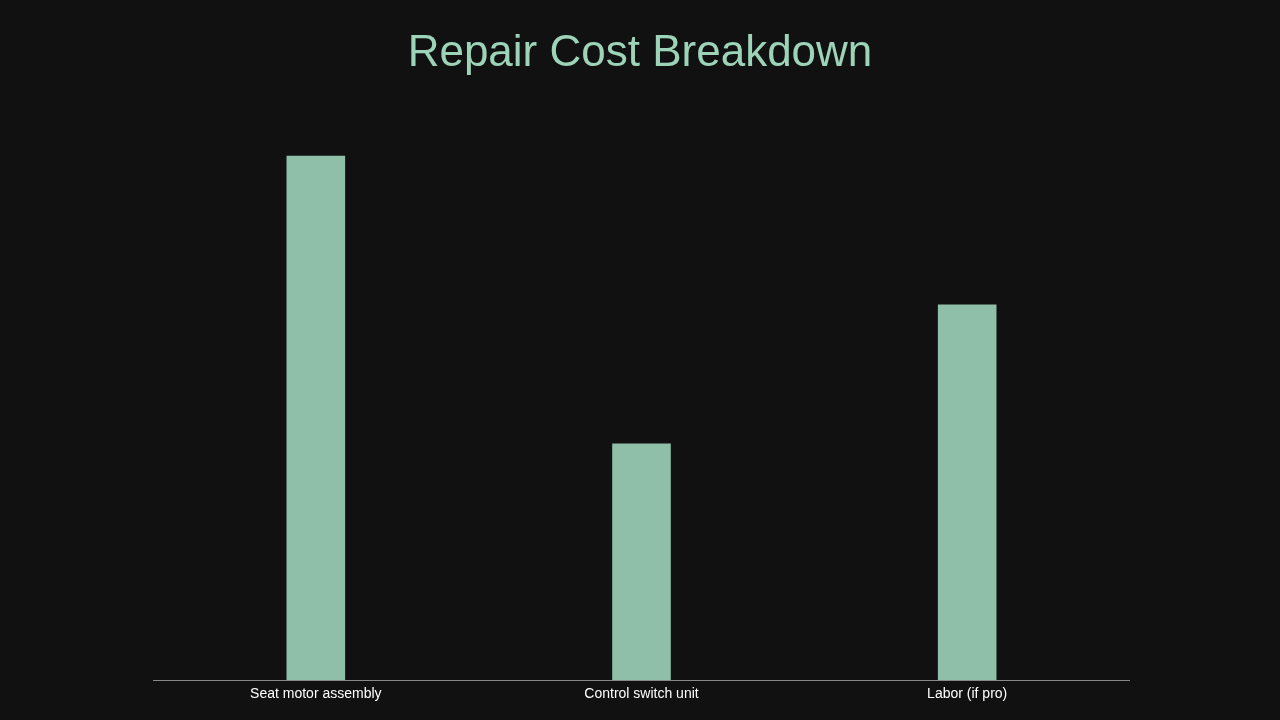 This screenshot has width=1280, height=720. Describe the element at coordinates (316, 692) in the screenshot. I see `x-tick-label: Seat motor assembly` at that location.